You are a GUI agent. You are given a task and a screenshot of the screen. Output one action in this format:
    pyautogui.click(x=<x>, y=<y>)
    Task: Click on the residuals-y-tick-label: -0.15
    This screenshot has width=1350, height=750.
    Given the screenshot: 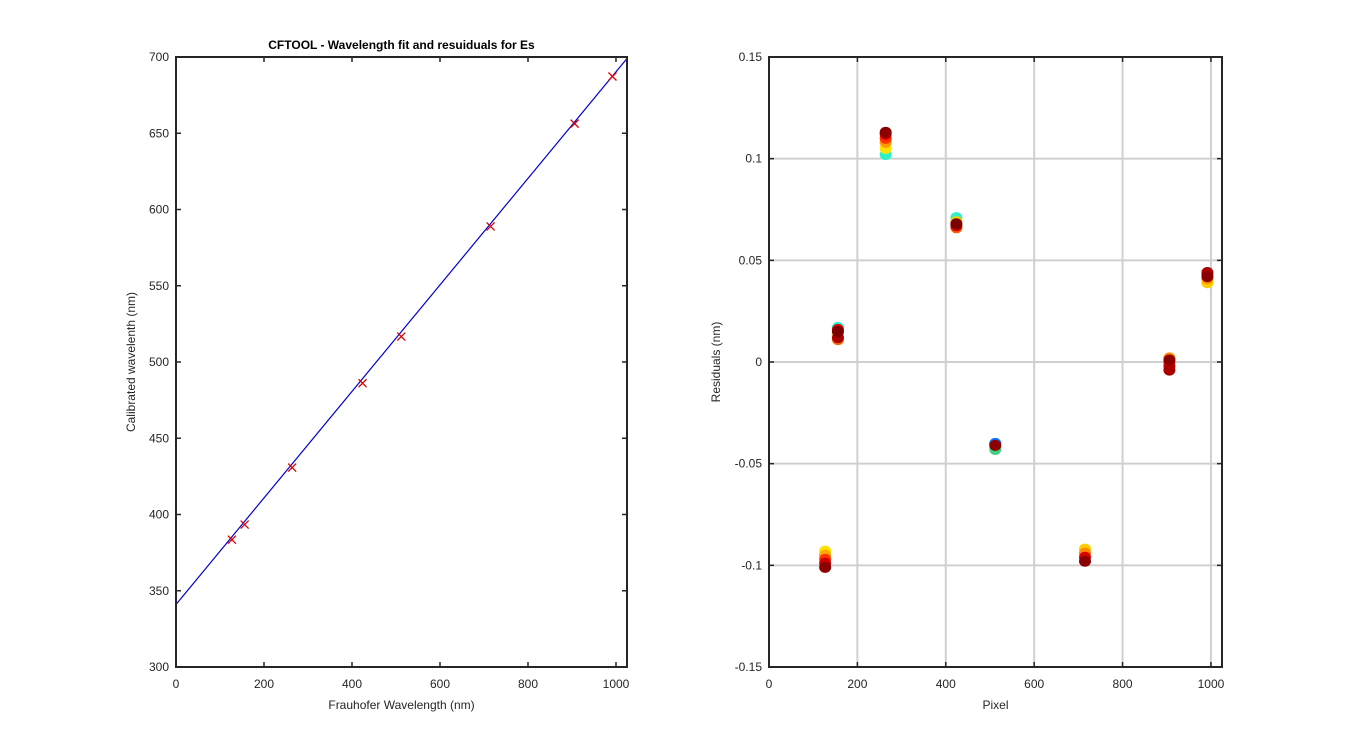 What is the action you would take?
    pyautogui.click(x=749, y=667)
    